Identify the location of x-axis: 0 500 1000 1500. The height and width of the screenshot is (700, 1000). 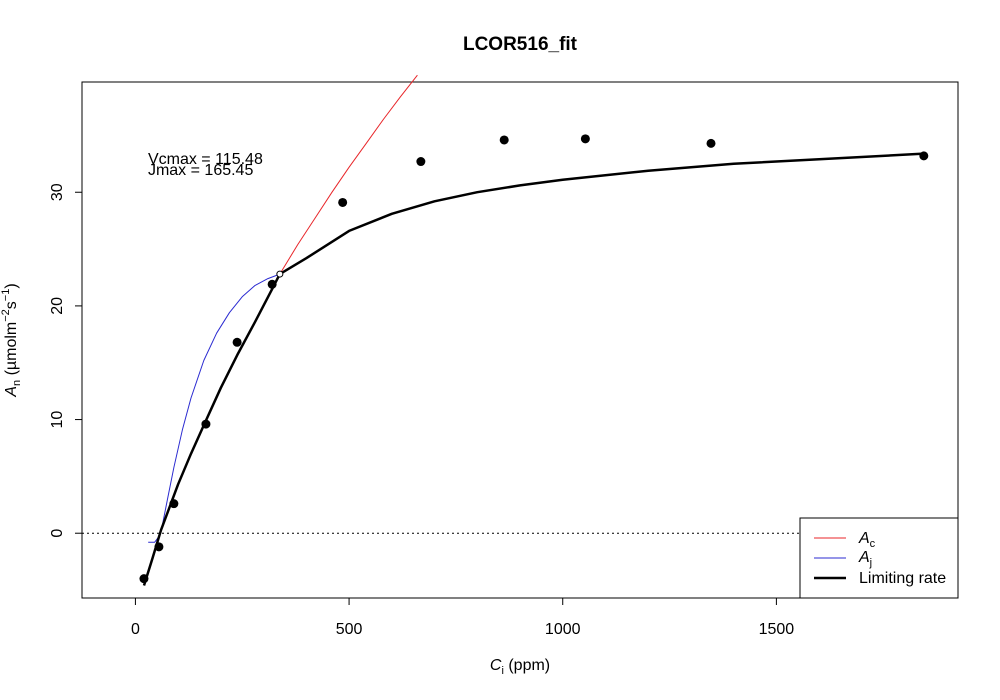
(463, 617).